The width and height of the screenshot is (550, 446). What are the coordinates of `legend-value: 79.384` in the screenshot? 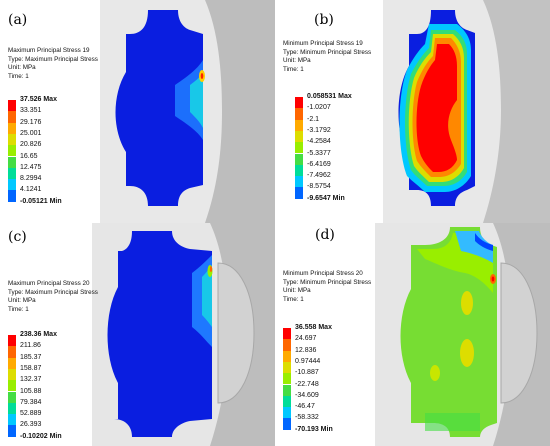 It's located at (31, 402).